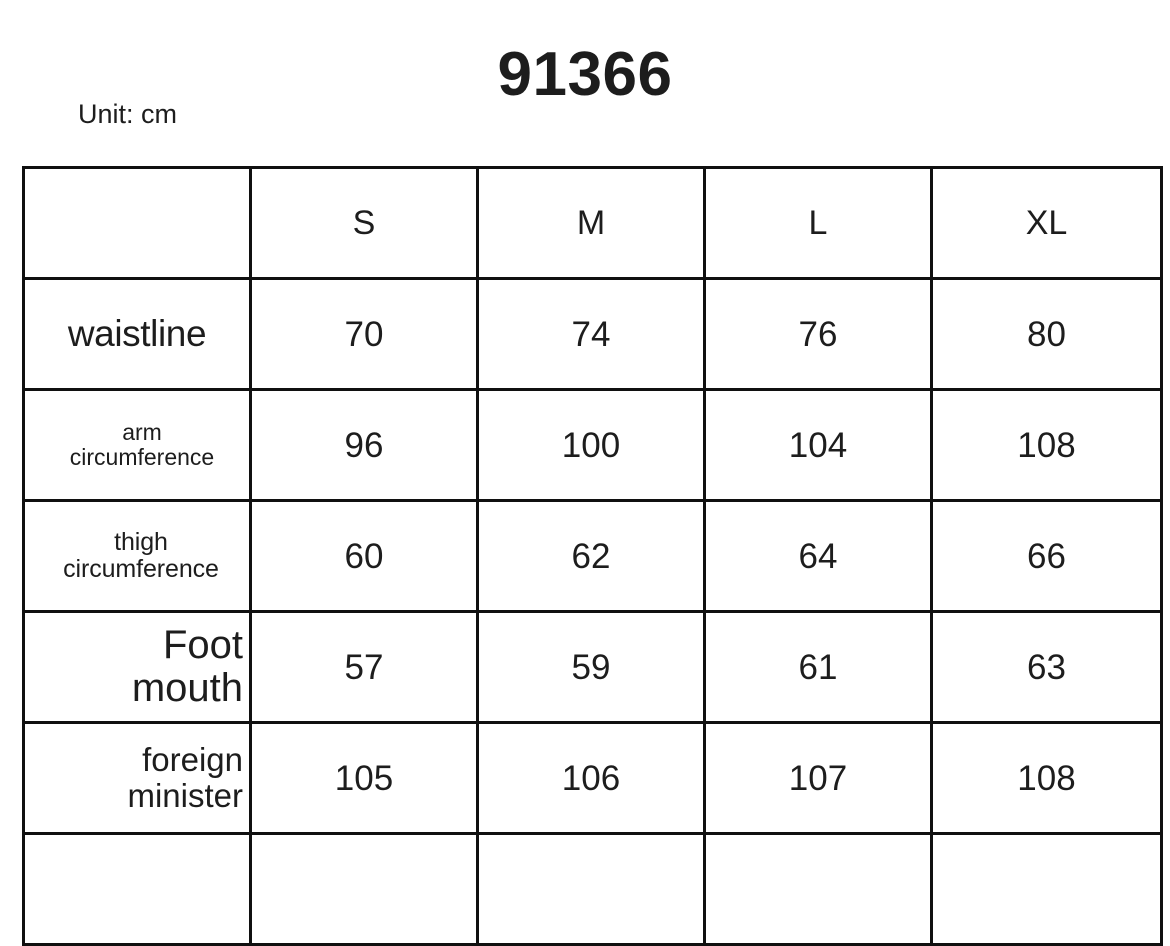  I want to click on cell-waistline-m: 74, so click(591, 334).